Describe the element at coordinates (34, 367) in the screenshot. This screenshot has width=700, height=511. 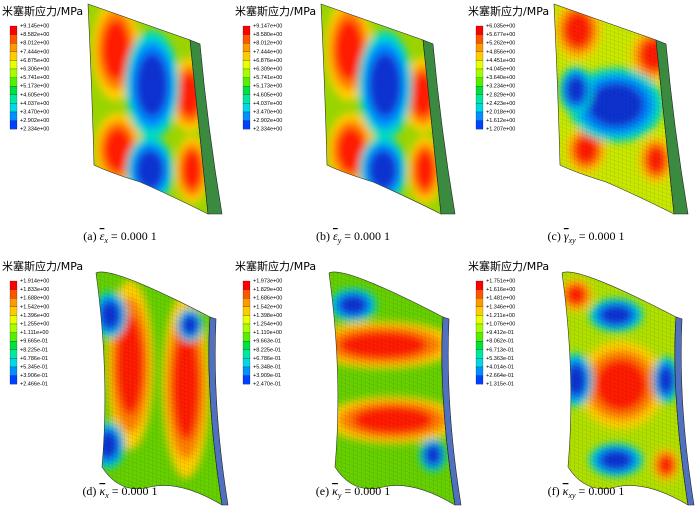
I see `legend-label: +5.345e-01` at that location.